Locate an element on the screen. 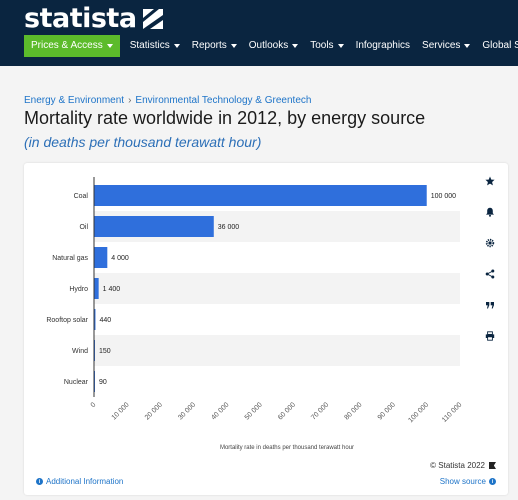 Image resolution: width=518 pixels, height=500 pixels. nav-item-label: Global Surv is located at coordinates (500, 45).